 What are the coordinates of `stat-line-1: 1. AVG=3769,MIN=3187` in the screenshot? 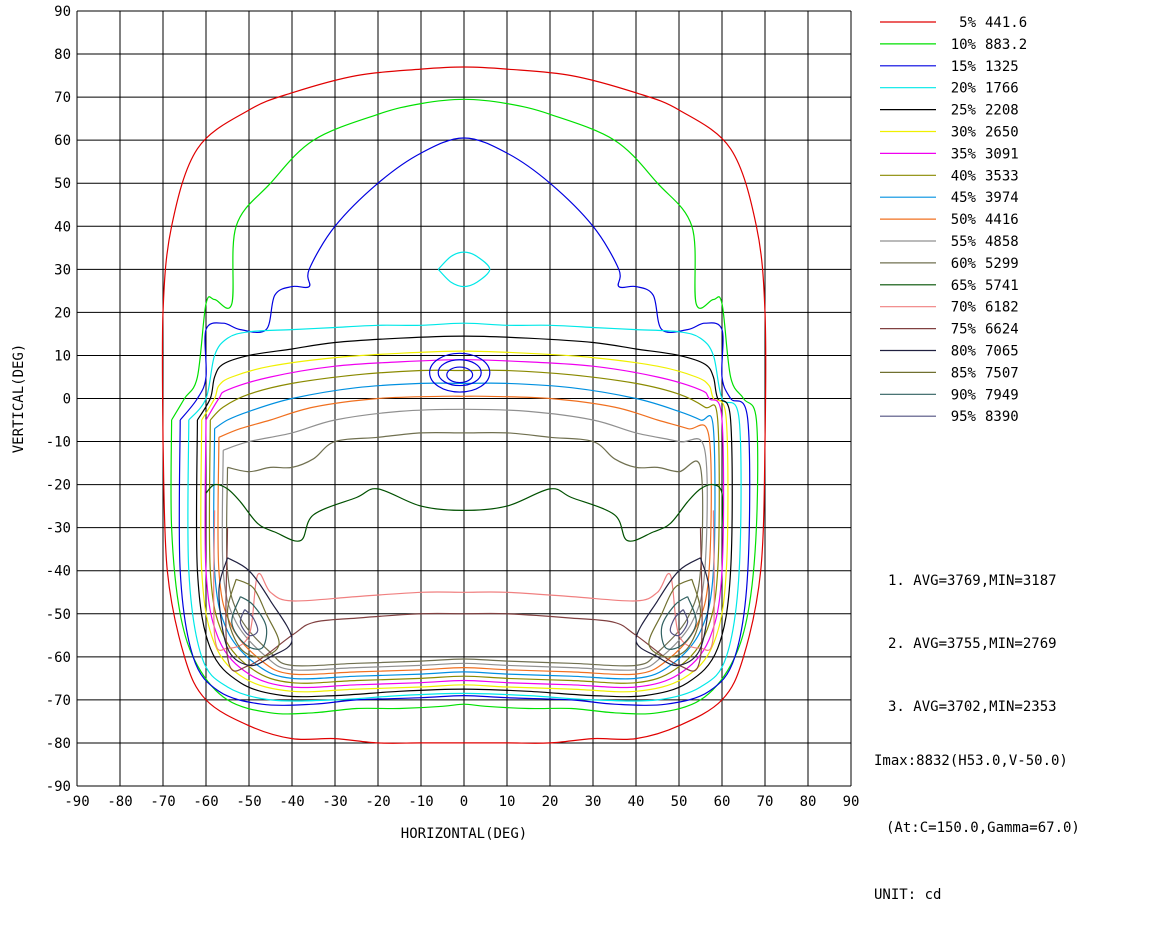 It's located at (972, 581).